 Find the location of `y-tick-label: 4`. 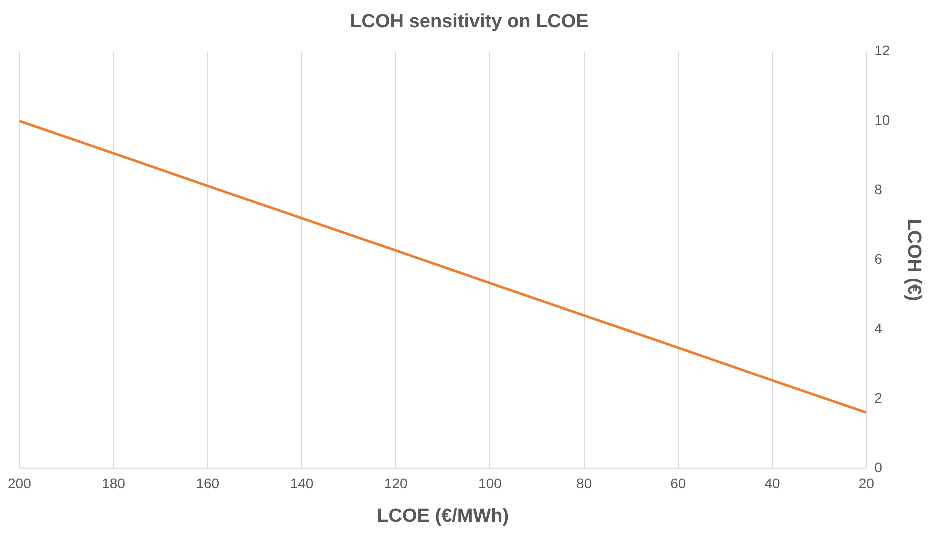

y-tick-label: 4 is located at coordinates (878, 328).